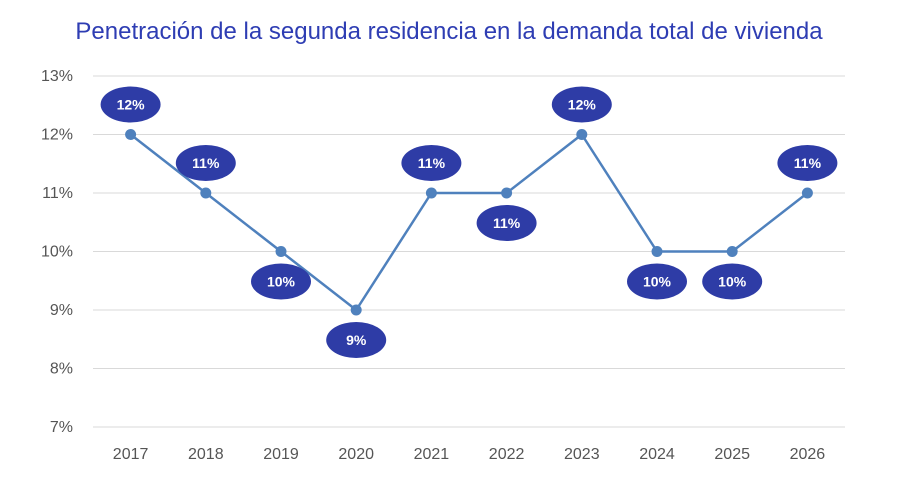  What do you see at coordinates (507, 454) in the screenshot?
I see `x-tick-label: 2022` at bounding box center [507, 454].